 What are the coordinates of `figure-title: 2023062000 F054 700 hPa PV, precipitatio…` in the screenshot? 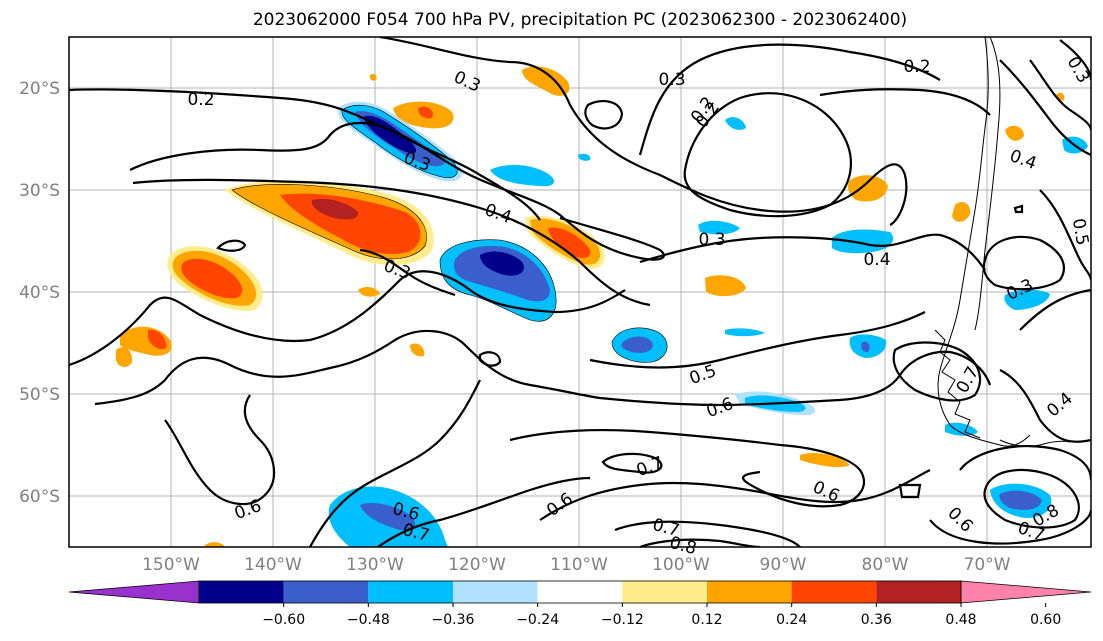 It's located at (580, 20).